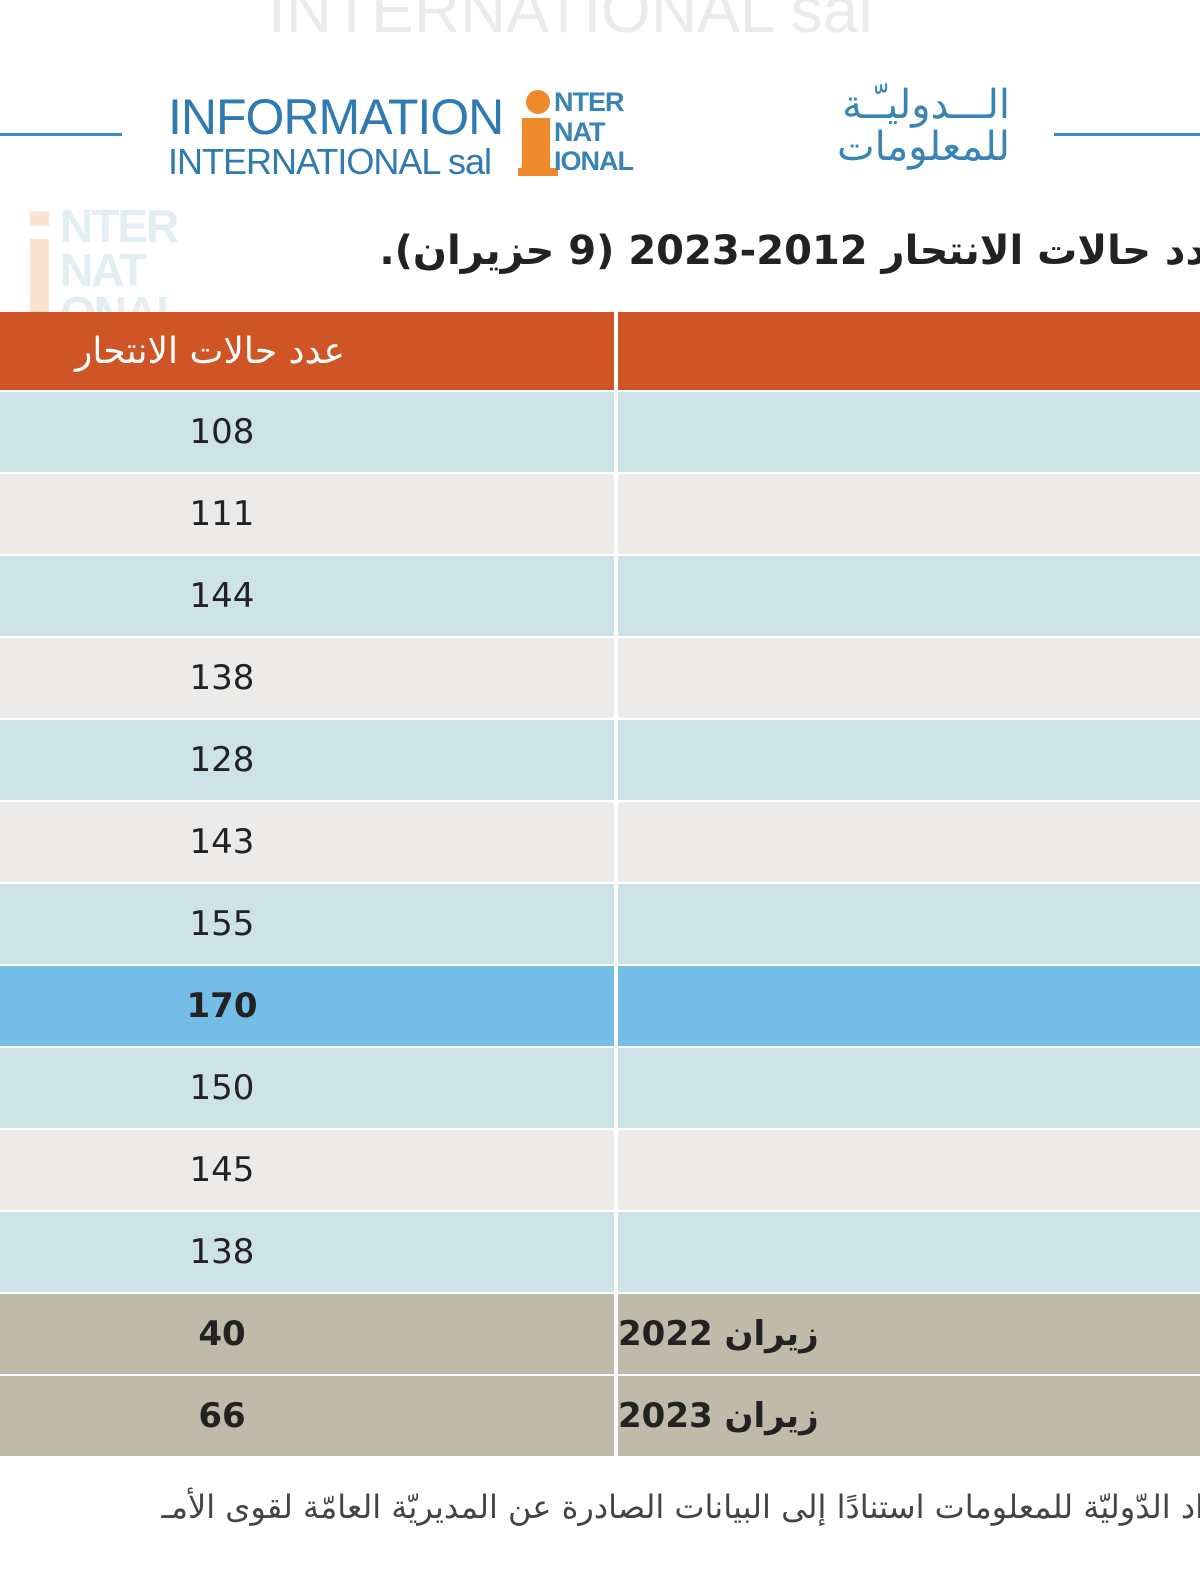 This screenshot has height=1592, width=1200. Describe the element at coordinates (600, 843) in the screenshot. I see `table-row: 143` at that location.